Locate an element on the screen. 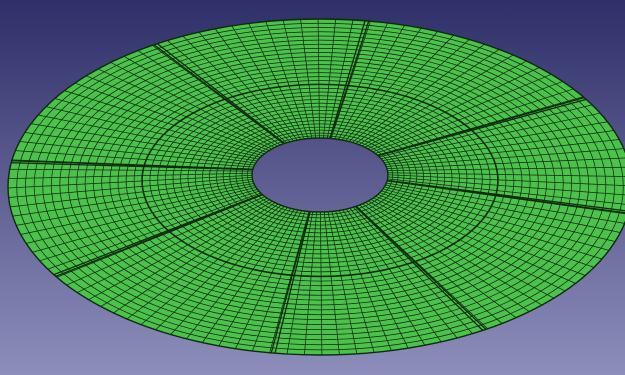 The image size is (625, 375). inner-hole-edge is located at coordinates (320, 175).